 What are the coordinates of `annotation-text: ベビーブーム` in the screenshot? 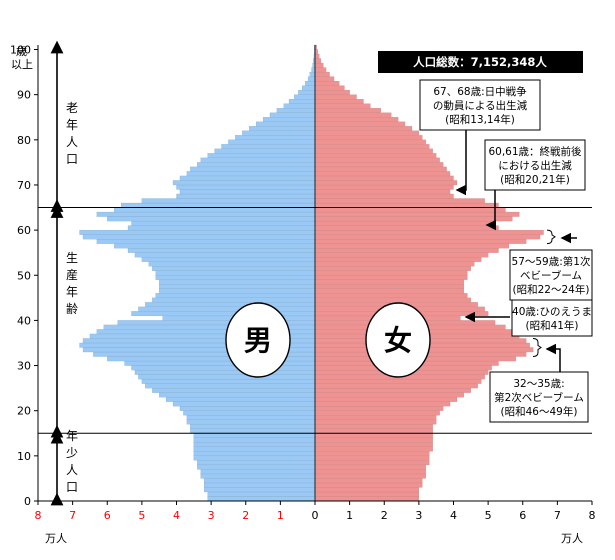 It's located at (551, 275).